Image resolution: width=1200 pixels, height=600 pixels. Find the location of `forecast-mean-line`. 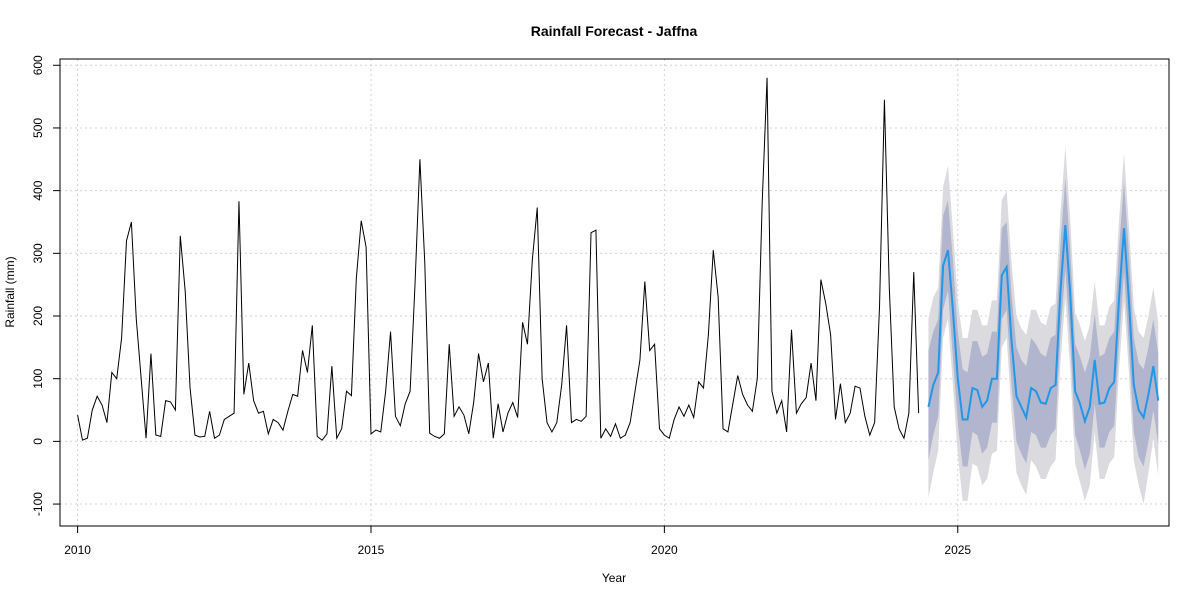

forecast-mean-line is located at coordinates (1043, 325).